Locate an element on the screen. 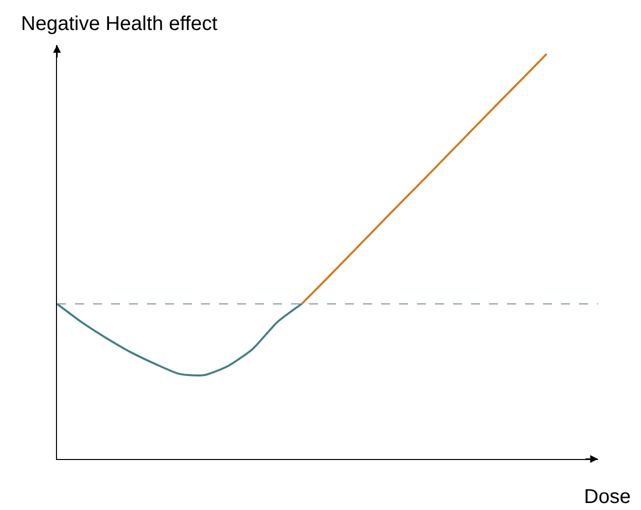  x-axis-title: Dose is located at coordinates (607, 497).